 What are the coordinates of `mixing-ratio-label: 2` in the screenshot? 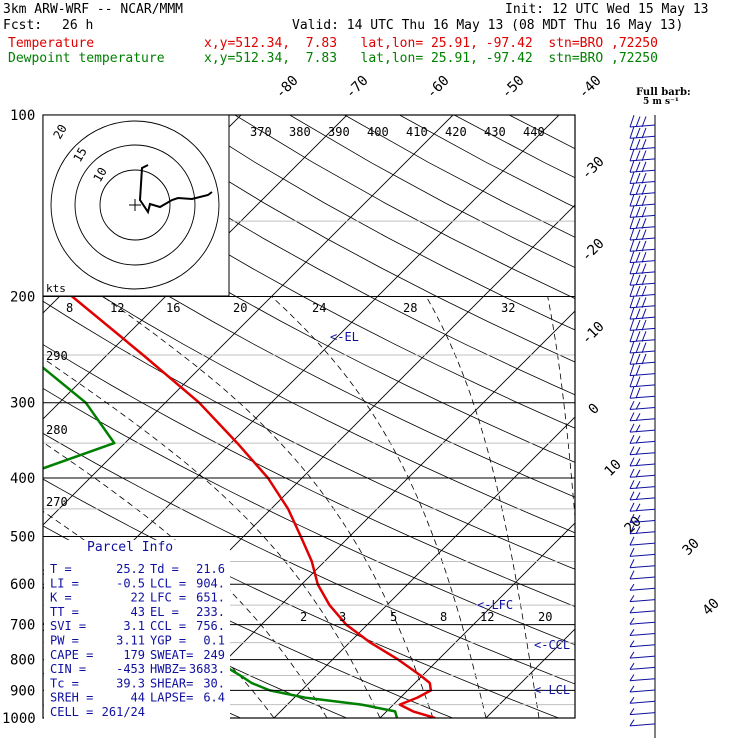 It's located at (303, 617).